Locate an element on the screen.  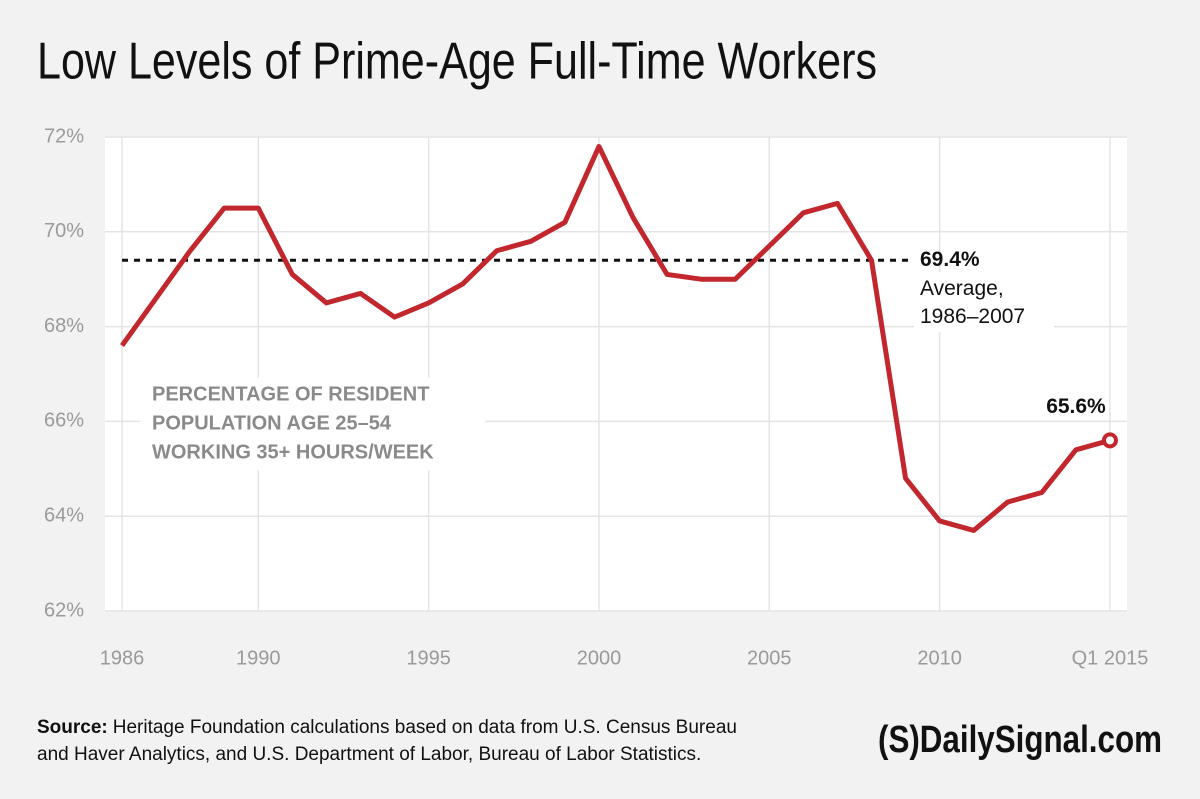
series-note: POPULATION AGE 25–54 is located at coordinates (272, 423).